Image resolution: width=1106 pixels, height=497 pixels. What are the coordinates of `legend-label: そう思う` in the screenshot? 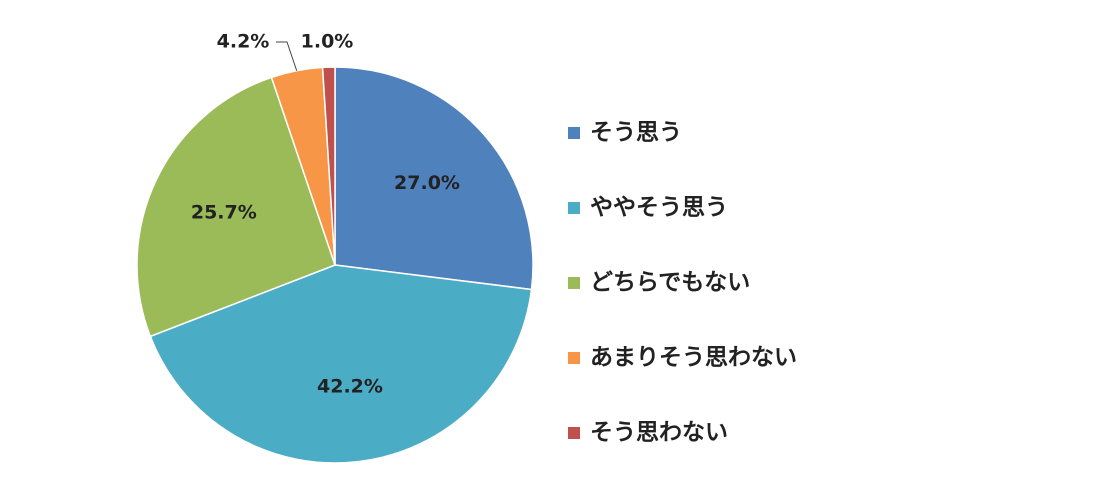 It's located at (636, 133).